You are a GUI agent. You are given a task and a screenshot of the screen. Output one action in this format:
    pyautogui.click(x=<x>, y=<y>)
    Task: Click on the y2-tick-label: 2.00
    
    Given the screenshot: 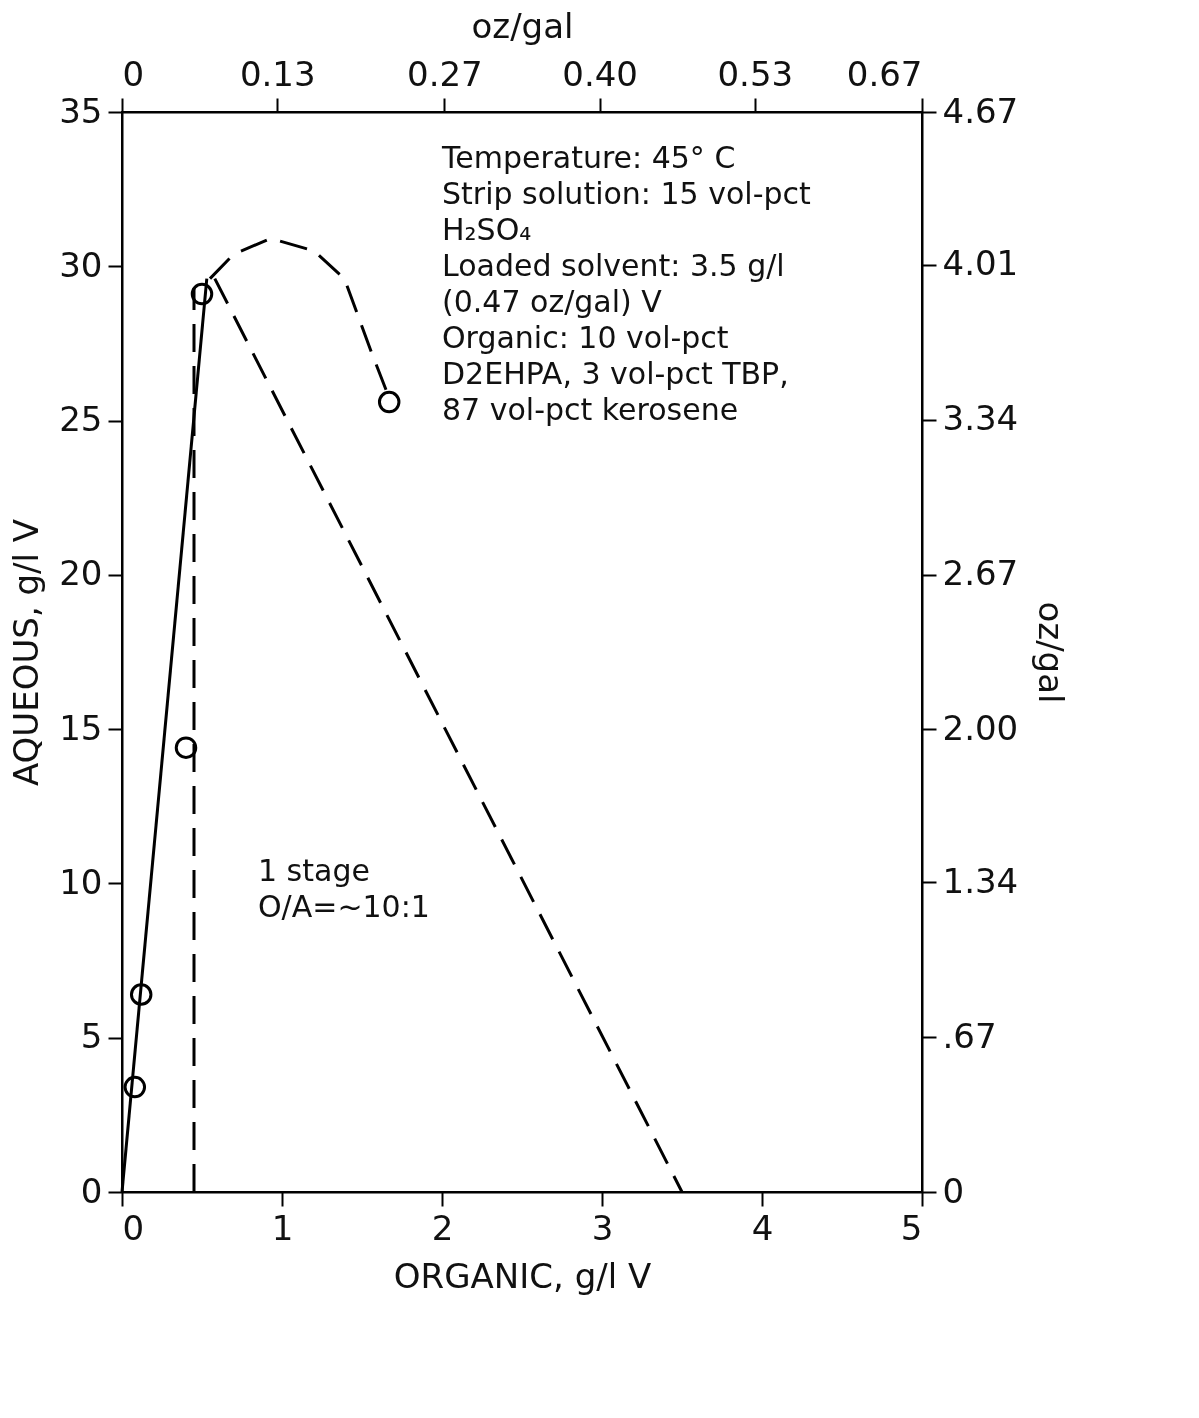 What is the action you would take?
    pyautogui.click(x=980, y=727)
    